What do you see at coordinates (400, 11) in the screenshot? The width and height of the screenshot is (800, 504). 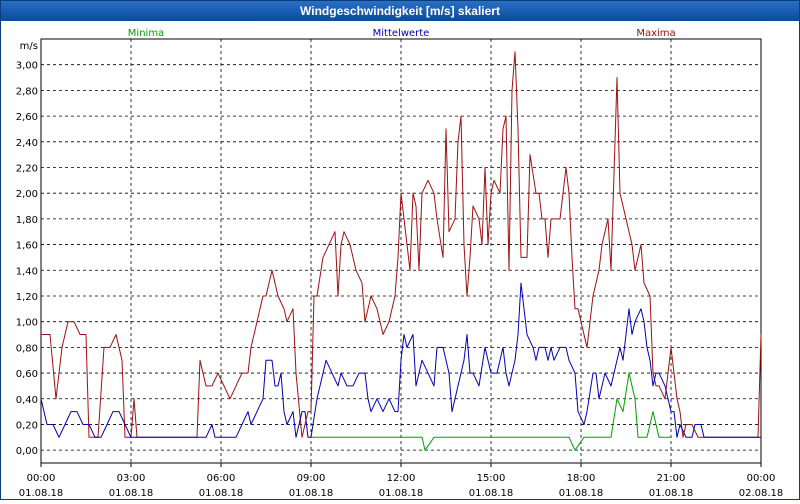 I see `window-title: Windgeschwindigkeit [m/s] skaliert` at bounding box center [400, 11].